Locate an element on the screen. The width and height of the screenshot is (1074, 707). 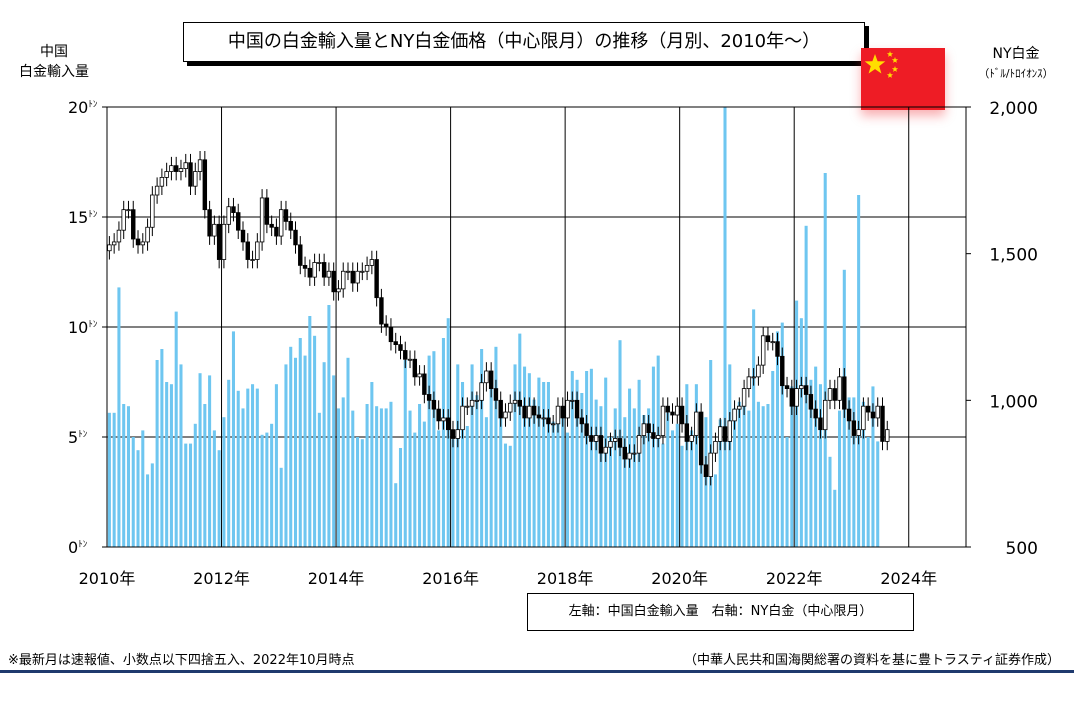
china-flag-stars is located at coordinates (881, 64).